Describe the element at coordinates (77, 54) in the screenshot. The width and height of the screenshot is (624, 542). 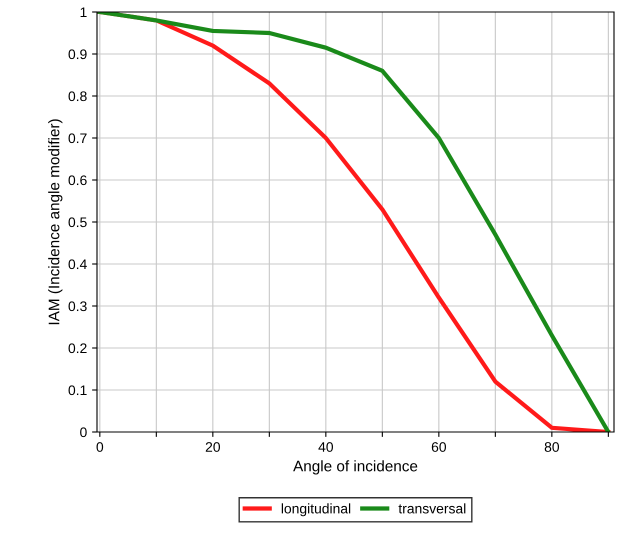
I see `y-tick-label: 0.9` at that location.